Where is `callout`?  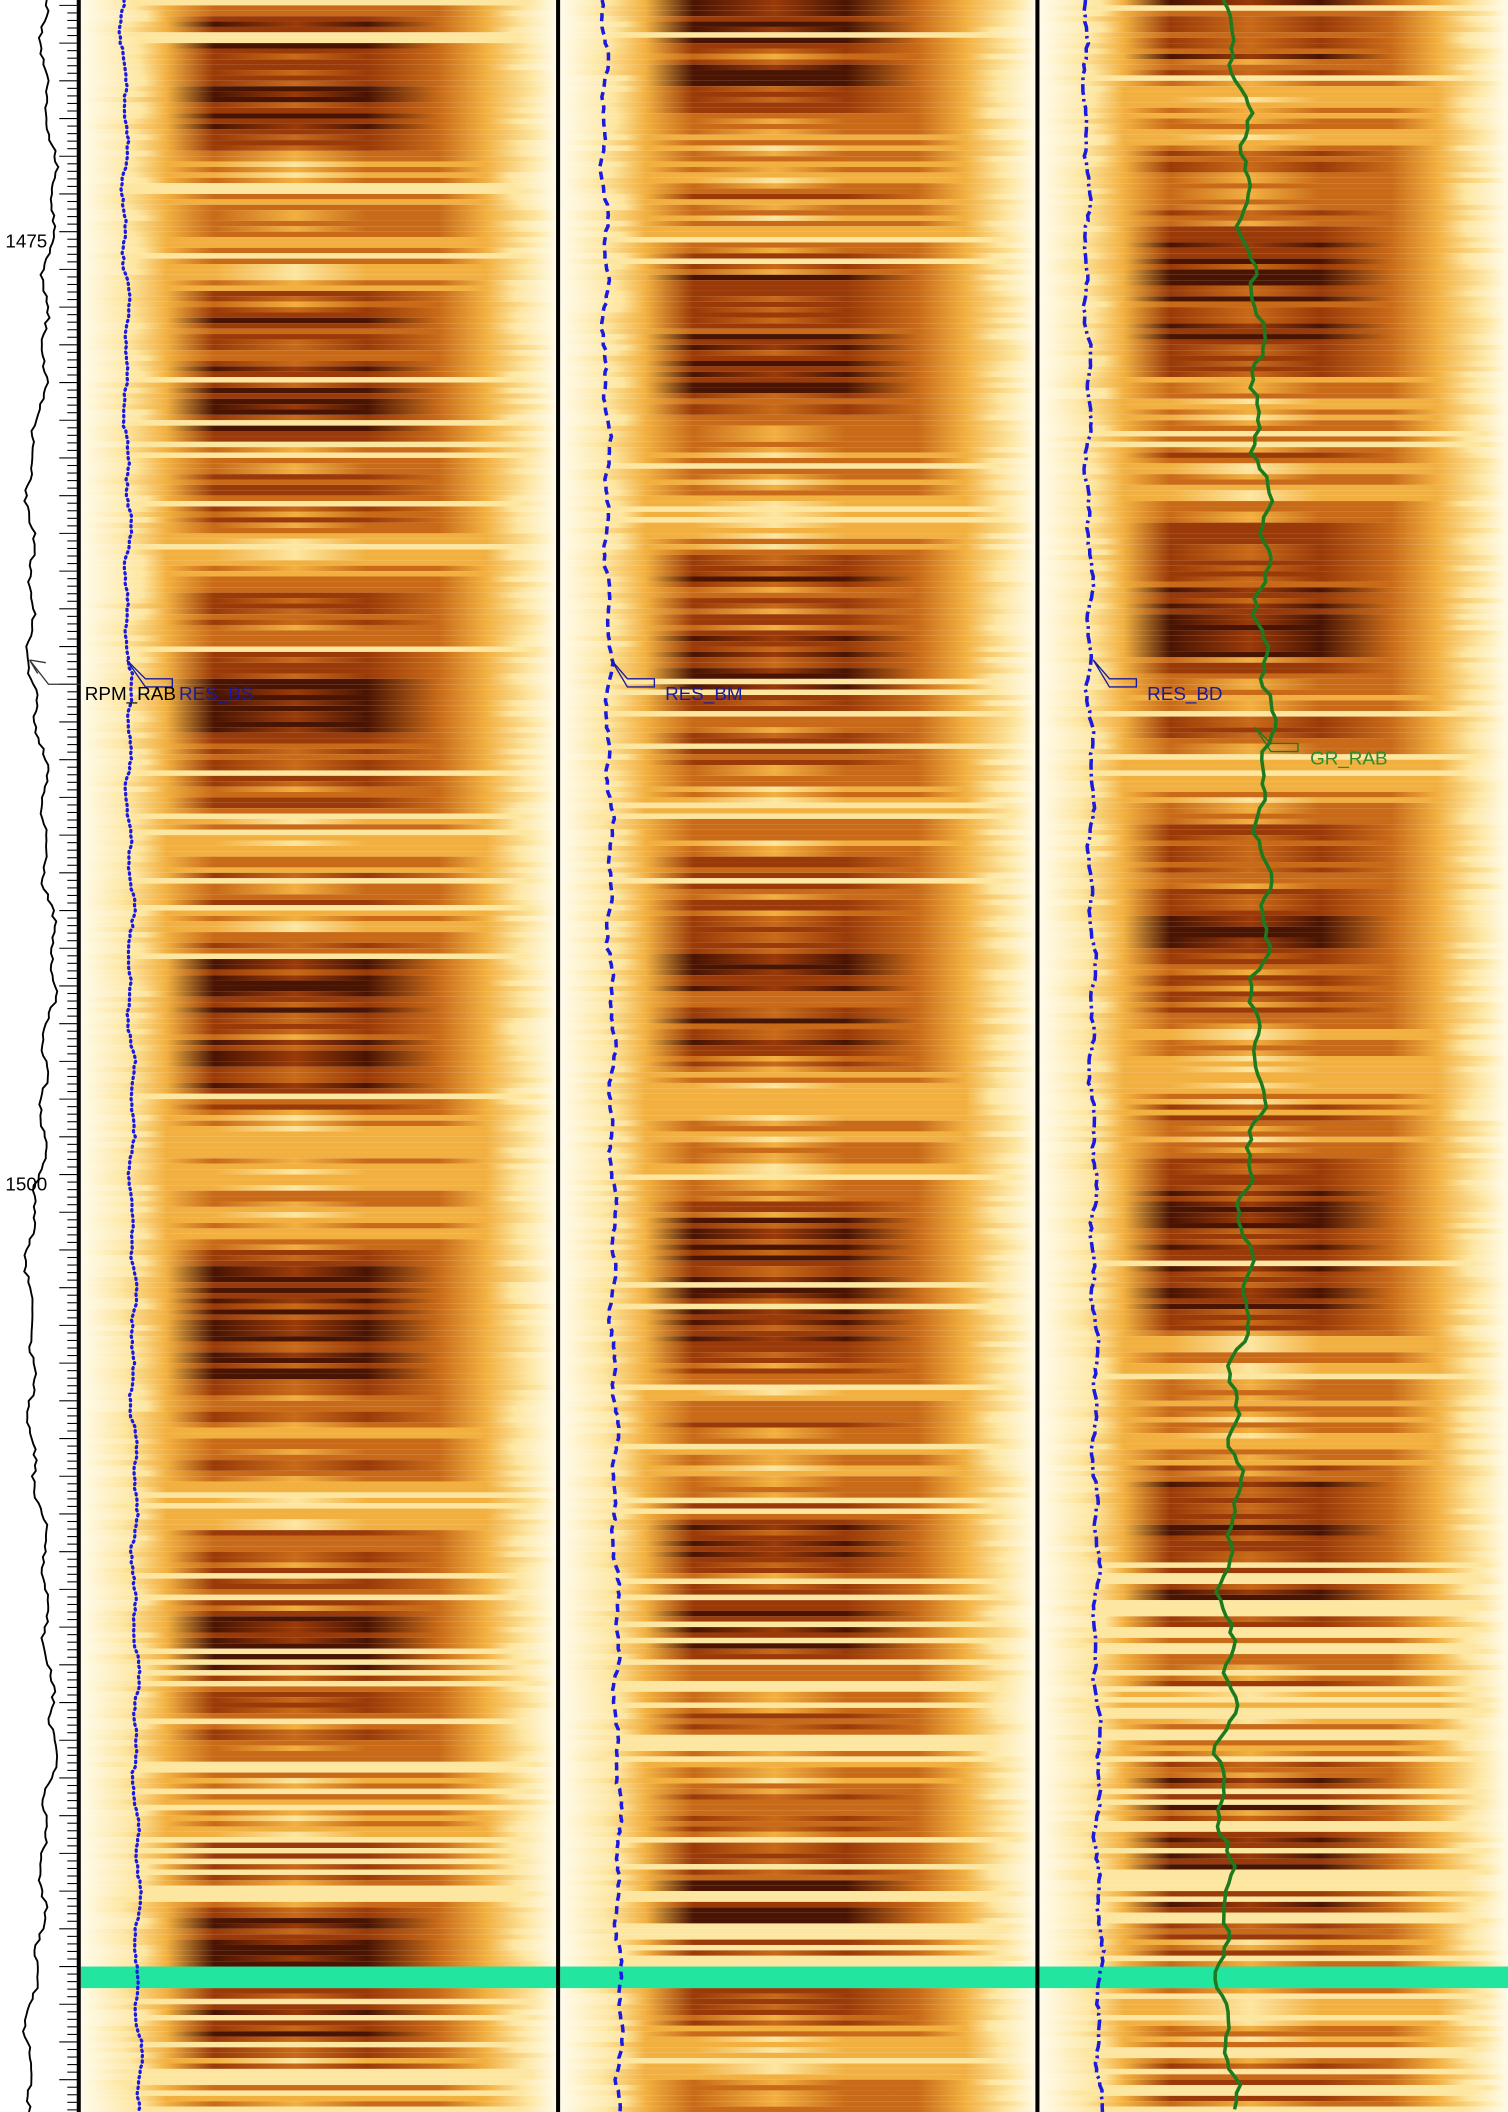 callout is located at coordinates (1276, 739).